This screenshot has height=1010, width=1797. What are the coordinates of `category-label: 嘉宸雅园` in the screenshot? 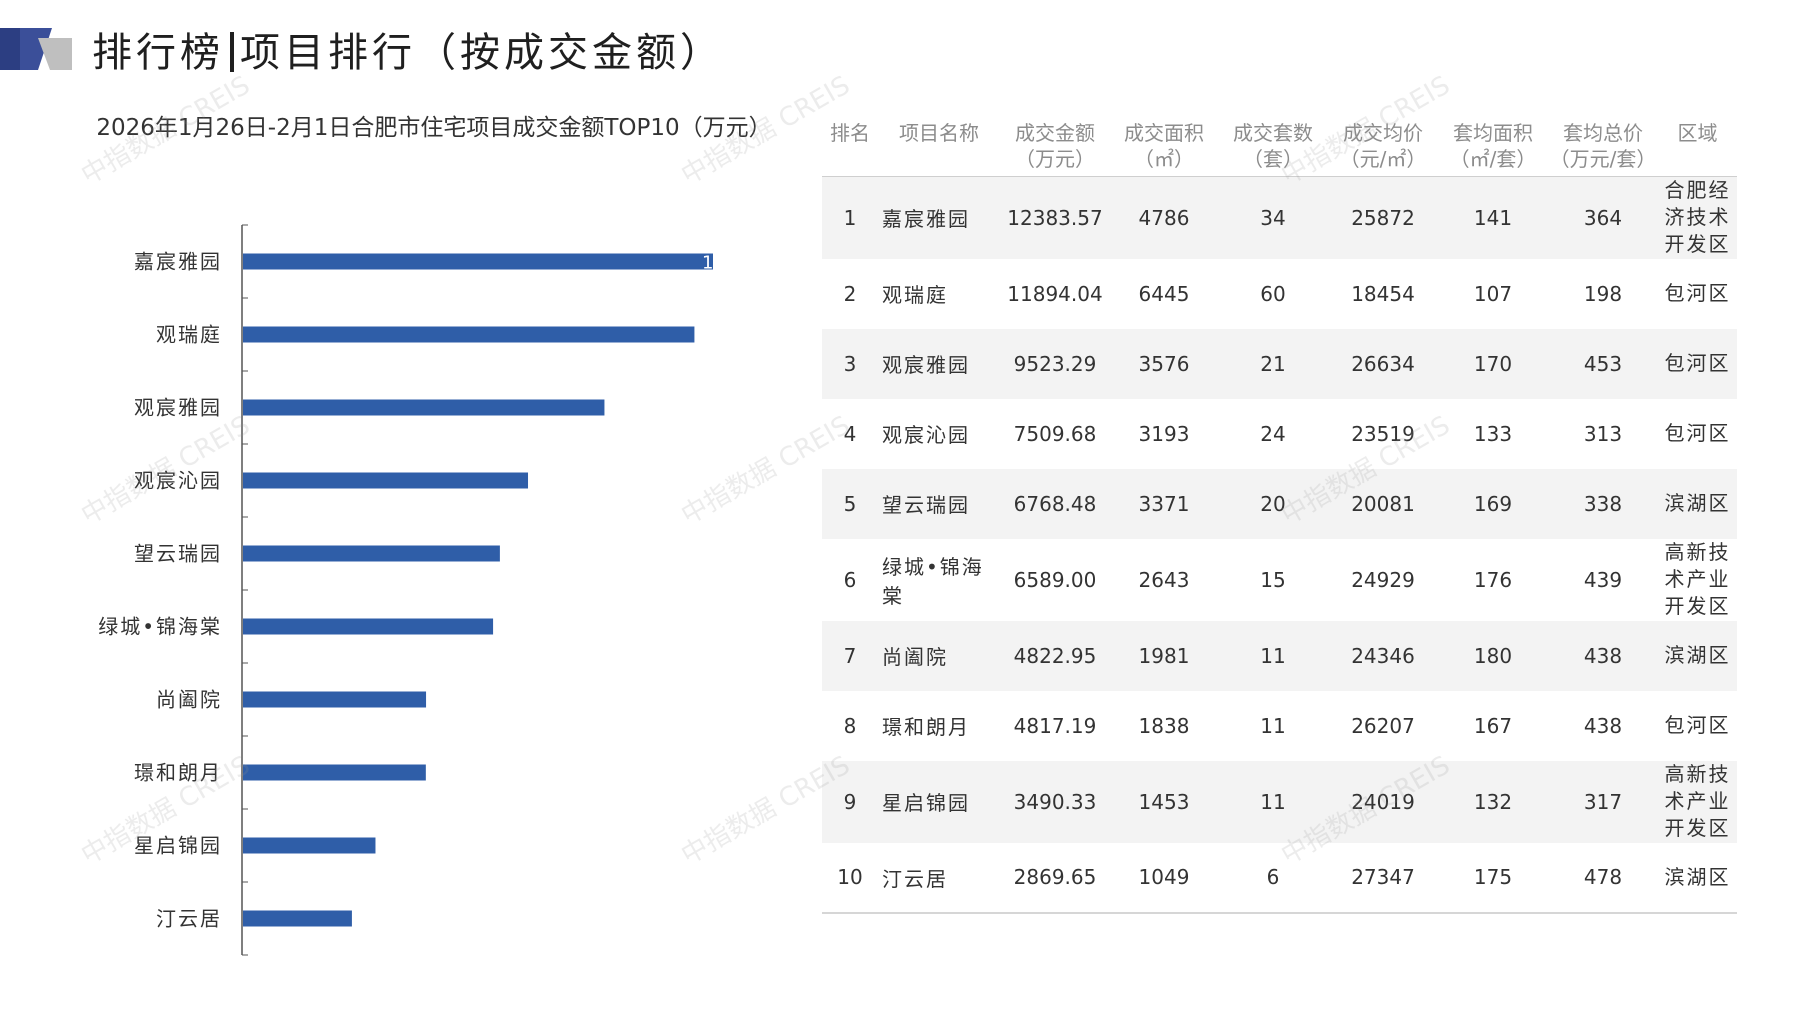 It's located at (178, 262).